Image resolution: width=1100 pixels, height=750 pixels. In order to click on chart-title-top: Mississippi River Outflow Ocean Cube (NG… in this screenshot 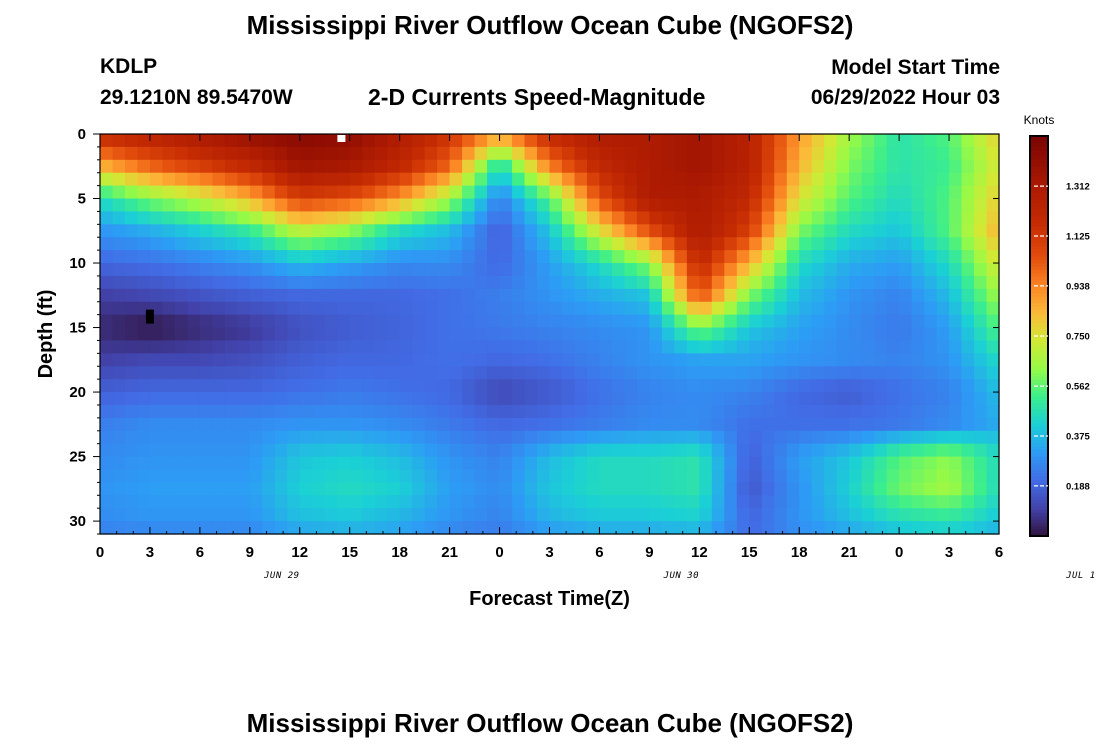, I will do `click(550, 25)`.